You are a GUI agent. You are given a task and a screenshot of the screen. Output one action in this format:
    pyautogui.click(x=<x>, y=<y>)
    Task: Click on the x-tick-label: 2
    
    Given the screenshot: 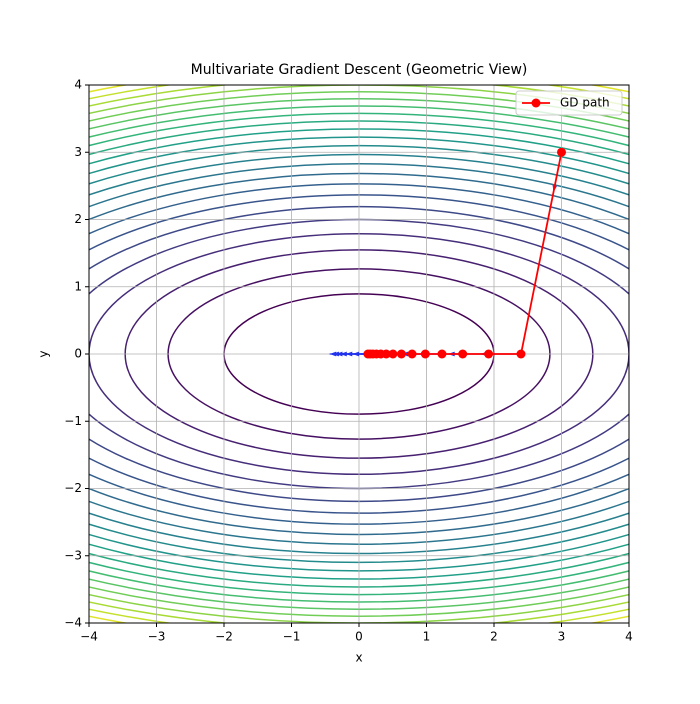 What is the action you would take?
    pyautogui.click(x=494, y=637)
    